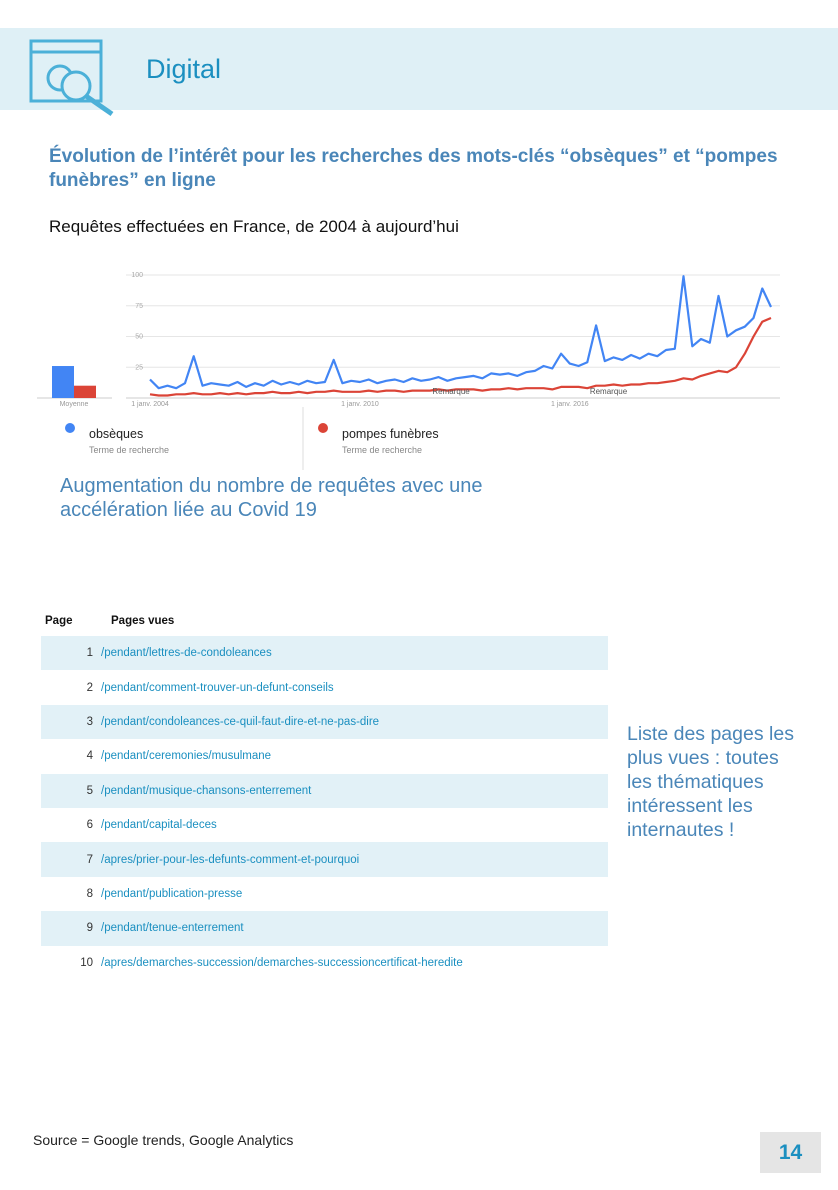  I want to click on column-header: Page, so click(59, 621).